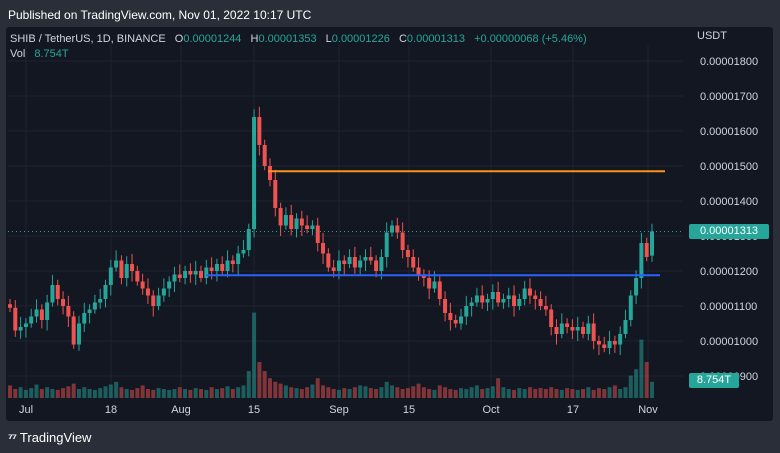 This screenshot has height=453, width=780. What do you see at coordinates (49, 437) in the screenshot?
I see `tradingview-logo: ⁷⁷ TradingView` at bounding box center [49, 437].